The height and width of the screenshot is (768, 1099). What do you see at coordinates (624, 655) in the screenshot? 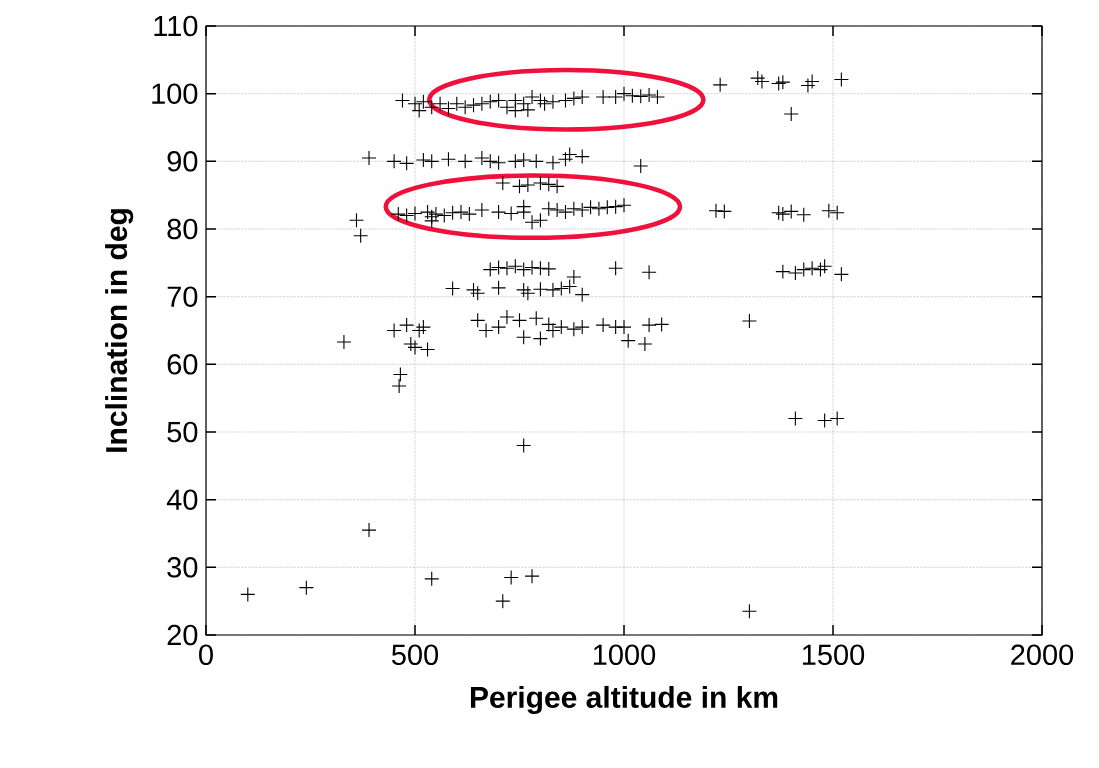
I see `x-tick-label: 1000` at bounding box center [624, 655].